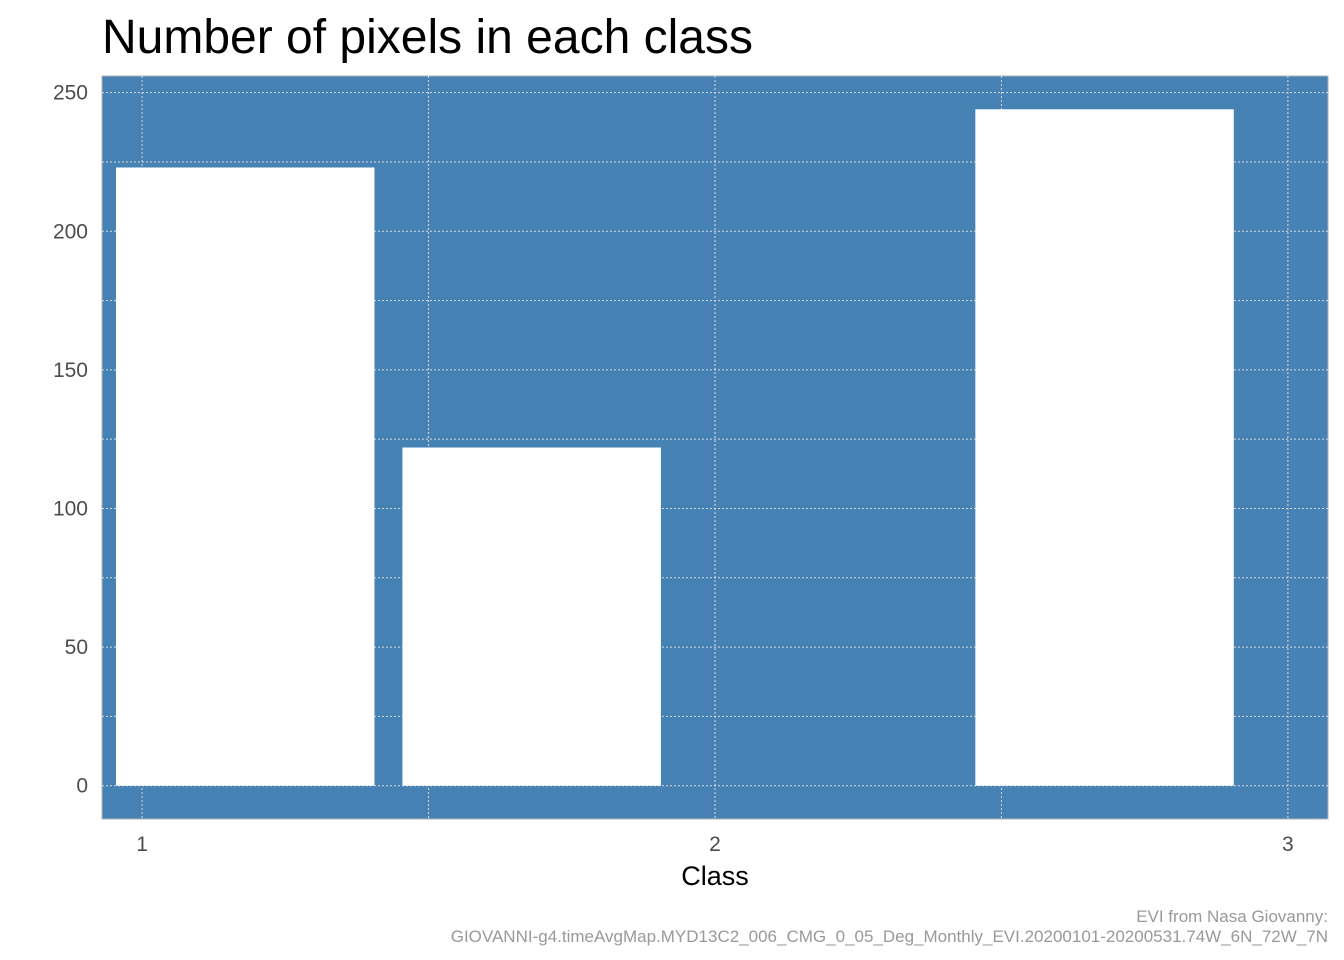 The width and height of the screenshot is (1344, 960). I want to click on y-tick-label: 150, so click(70, 370).